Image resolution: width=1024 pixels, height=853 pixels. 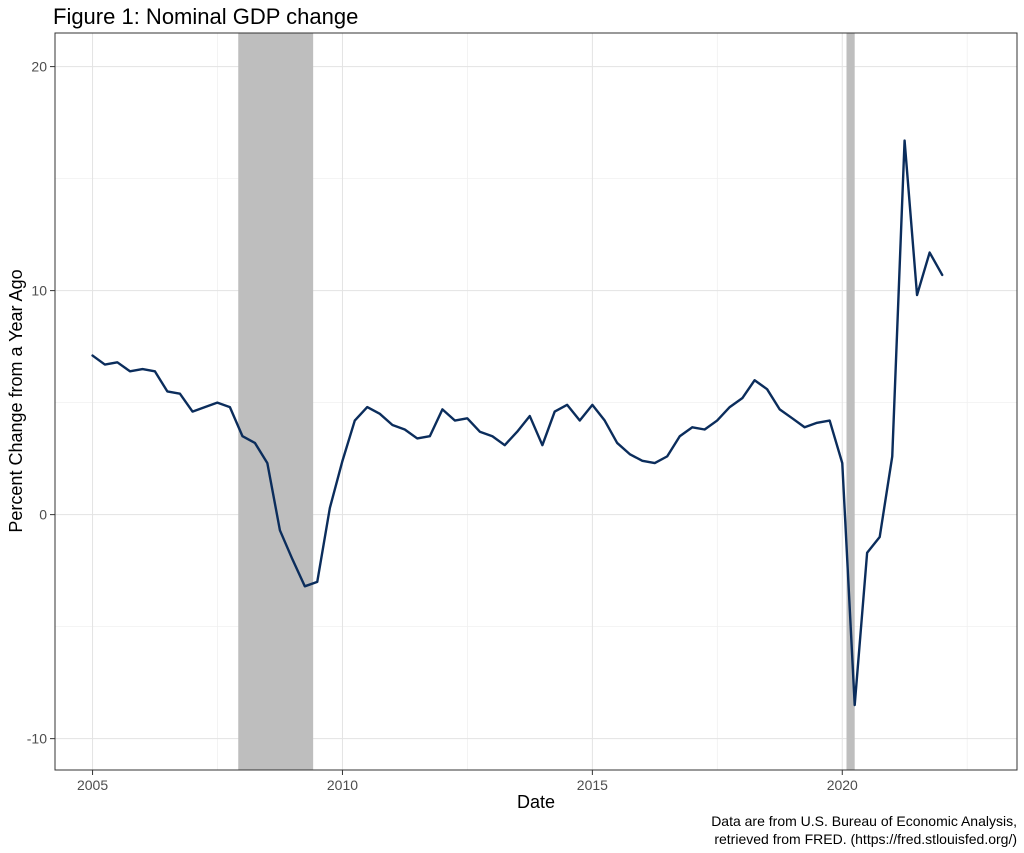 I want to click on y-axis-ticks: -10 0 10 20, so click(x=41, y=403).